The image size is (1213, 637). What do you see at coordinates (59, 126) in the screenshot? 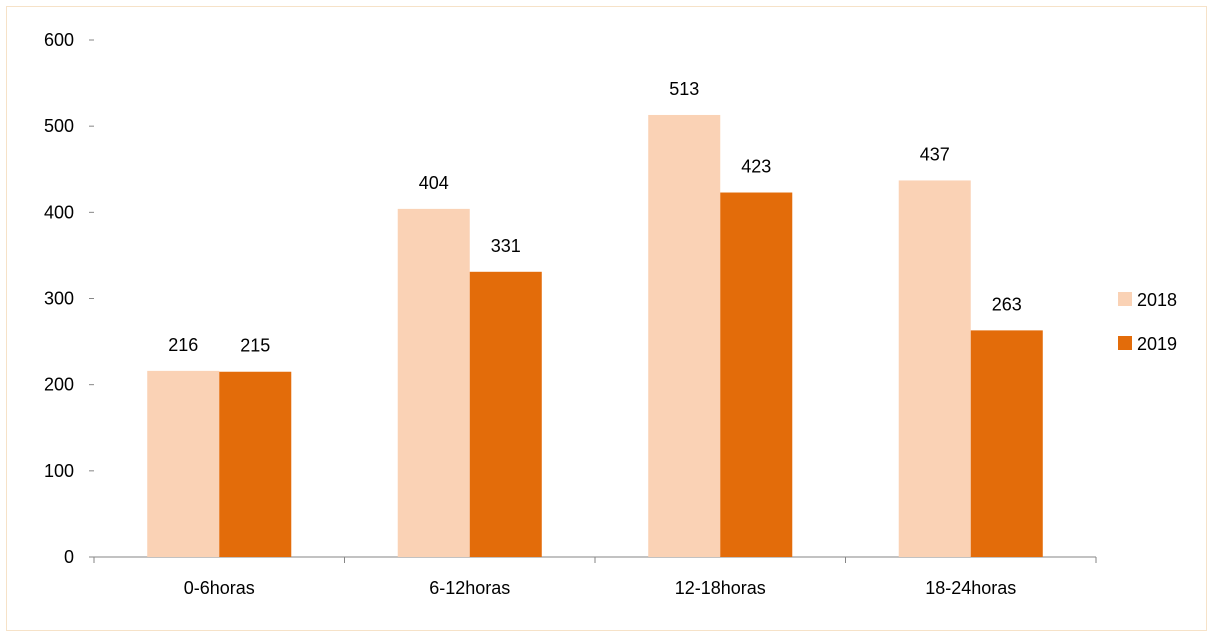
I see `y-tick-label: 500` at bounding box center [59, 126].